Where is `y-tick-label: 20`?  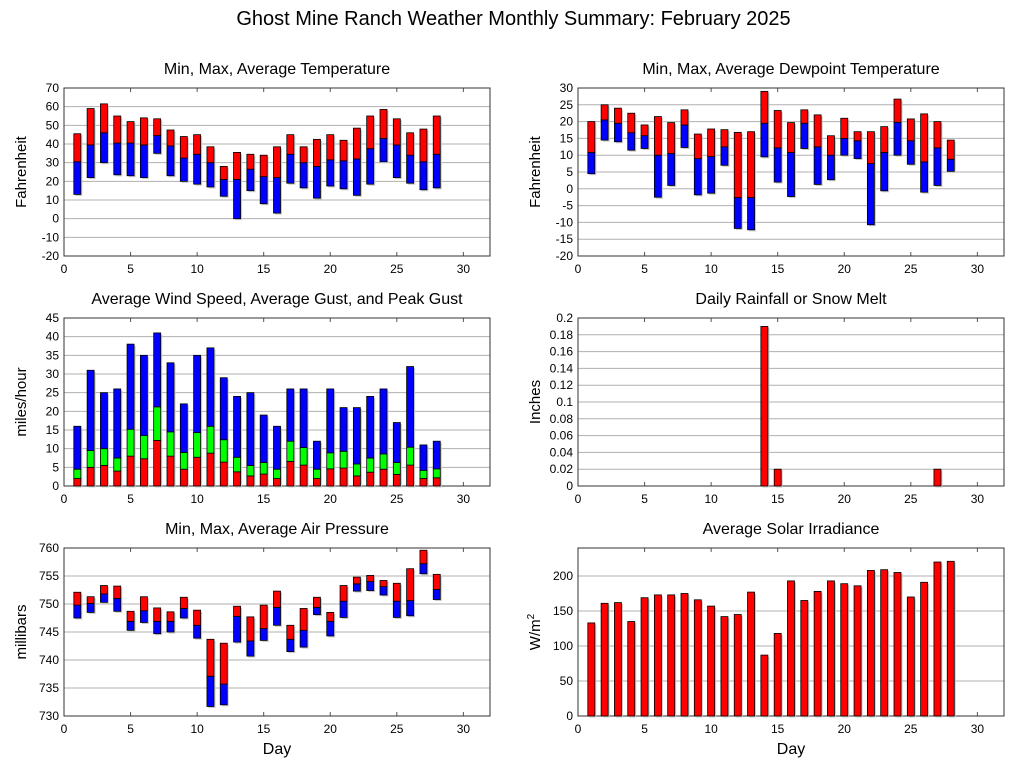
y-tick-label: 20 is located at coordinates (53, 411).